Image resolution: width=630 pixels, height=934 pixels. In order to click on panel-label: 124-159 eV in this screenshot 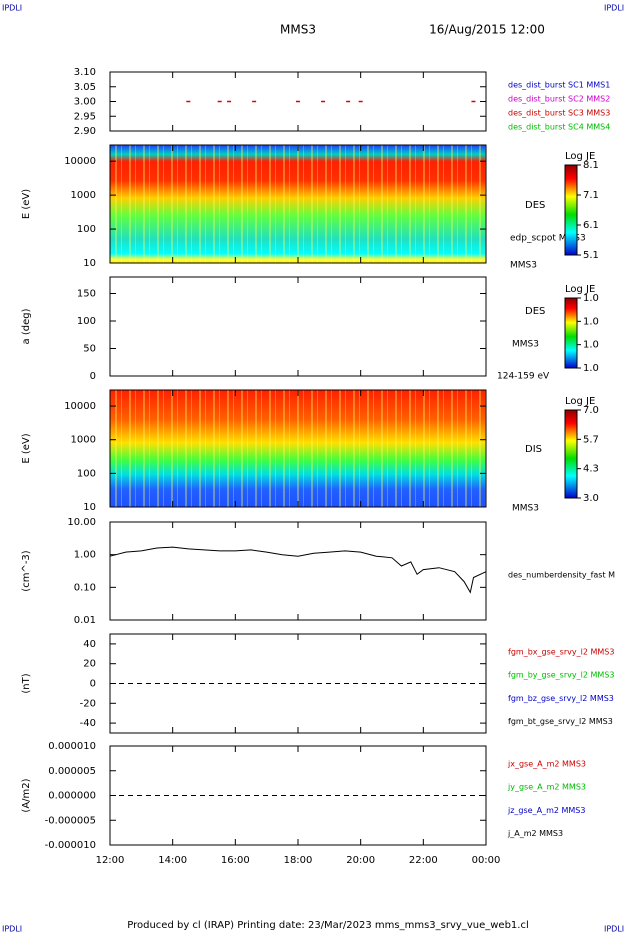, I will do `click(523, 377)`.